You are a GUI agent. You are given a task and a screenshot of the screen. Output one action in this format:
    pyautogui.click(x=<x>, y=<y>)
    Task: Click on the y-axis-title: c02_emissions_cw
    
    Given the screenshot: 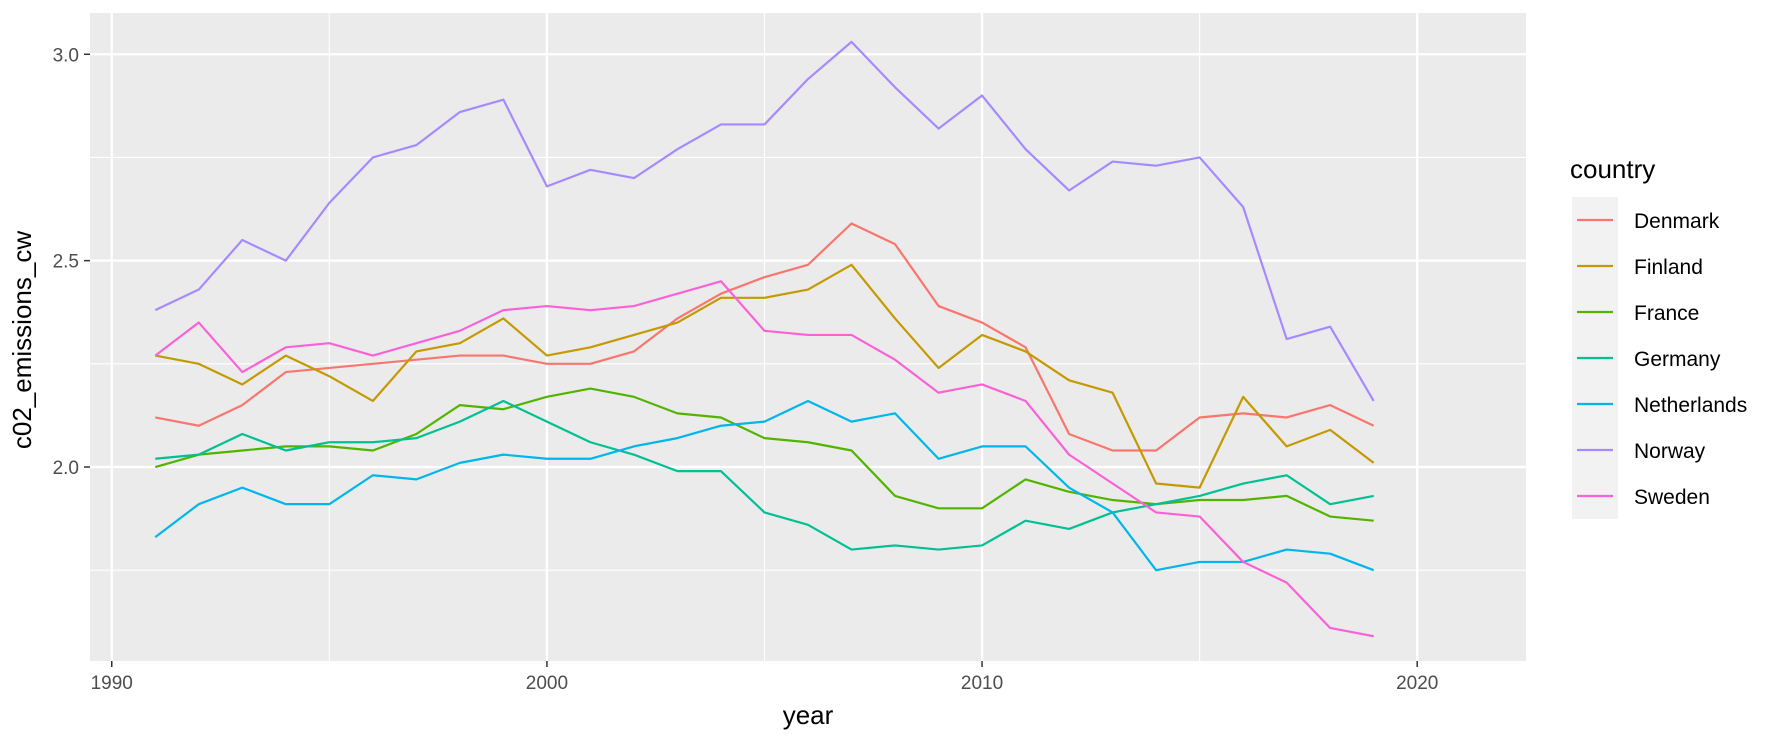 What is the action you would take?
    pyautogui.click(x=22, y=340)
    